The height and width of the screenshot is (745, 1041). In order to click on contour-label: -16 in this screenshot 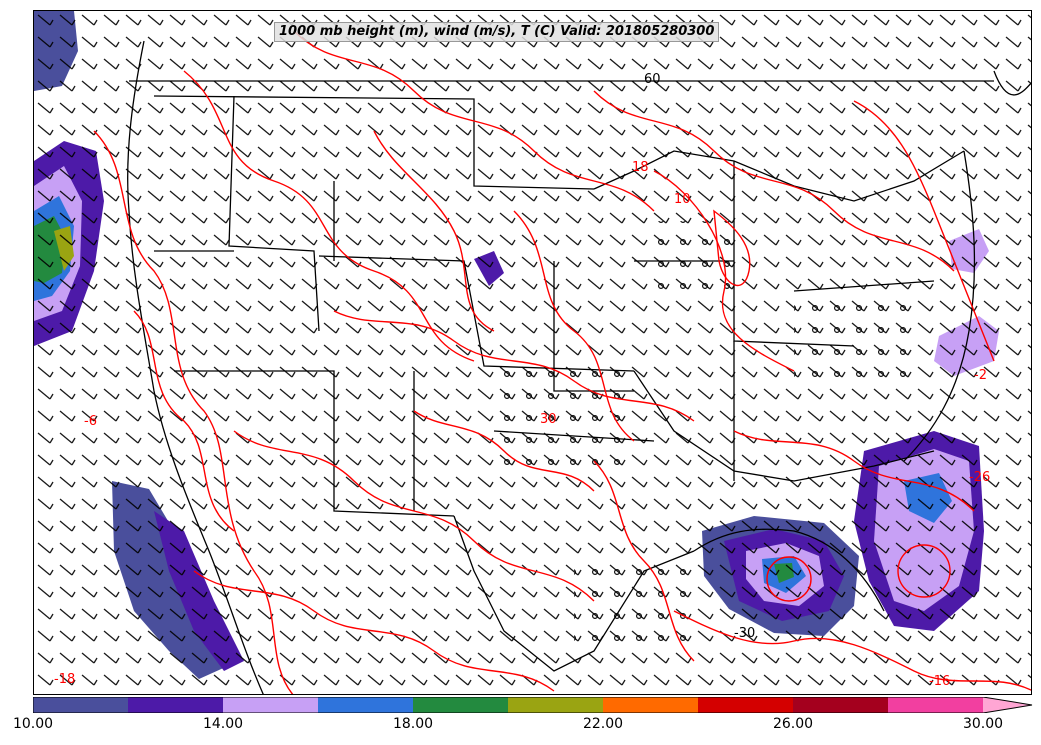, I will do `click(939, 681)`.